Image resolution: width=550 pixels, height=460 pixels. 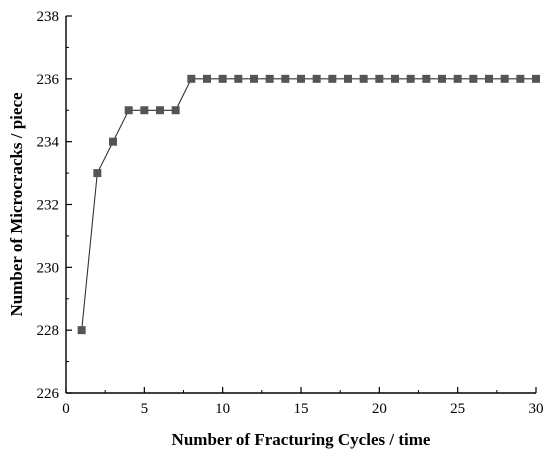 What do you see at coordinates (48, 331) in the screenshot?
I see `y-tick-label: 228` at bounding box center [48, 331].